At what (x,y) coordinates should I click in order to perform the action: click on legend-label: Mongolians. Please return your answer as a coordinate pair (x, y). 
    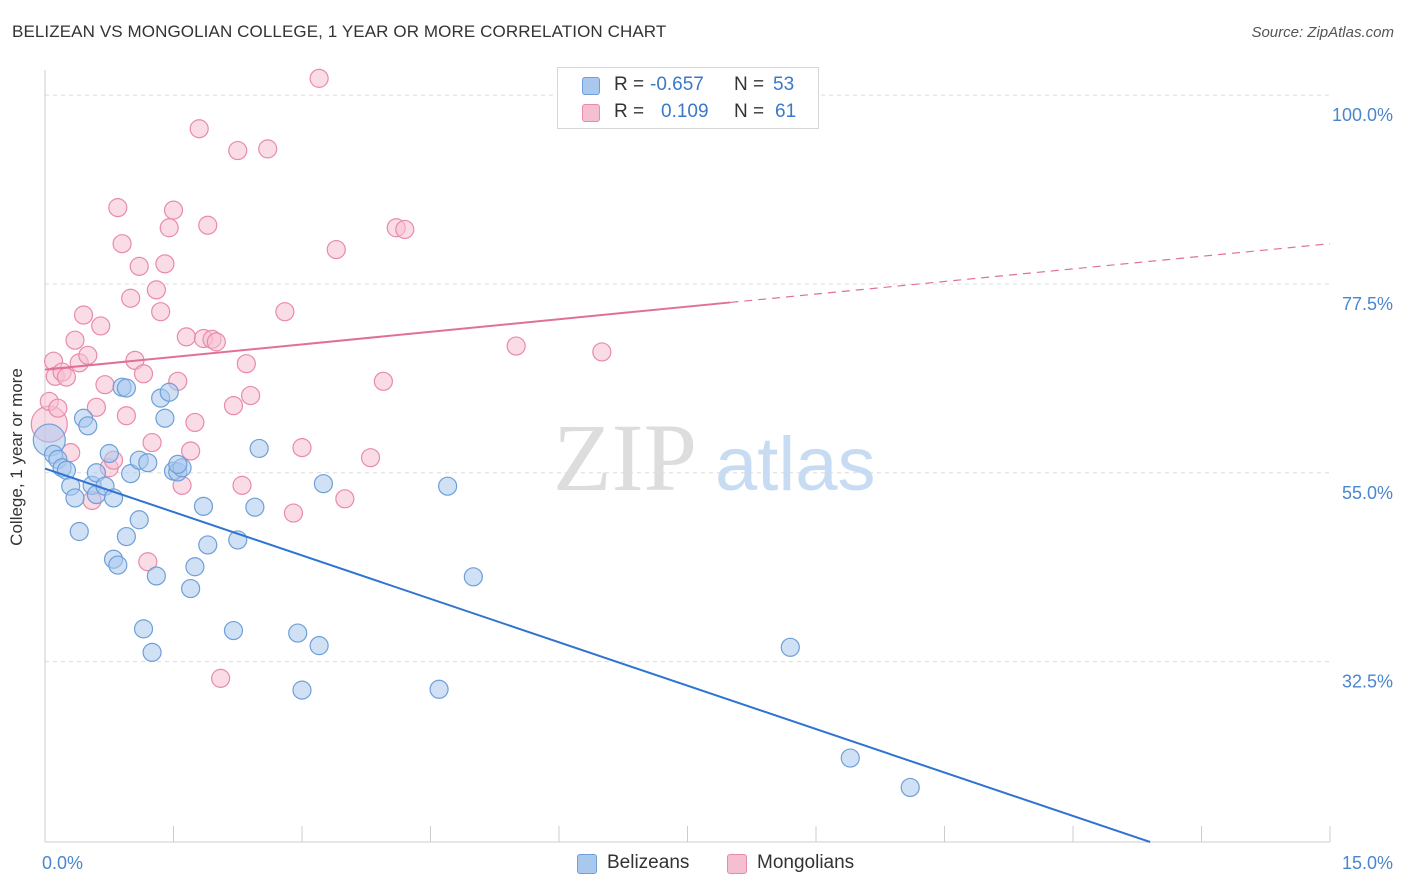
    Looking at the image, I should click on (806, 862).